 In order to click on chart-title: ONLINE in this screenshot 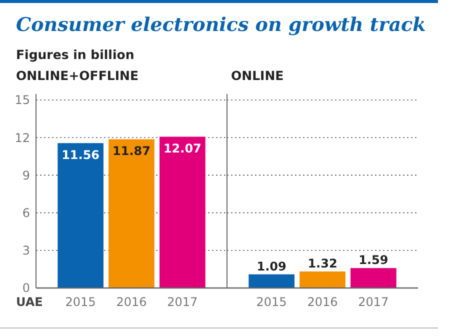, I will do `click(257, 75)`.